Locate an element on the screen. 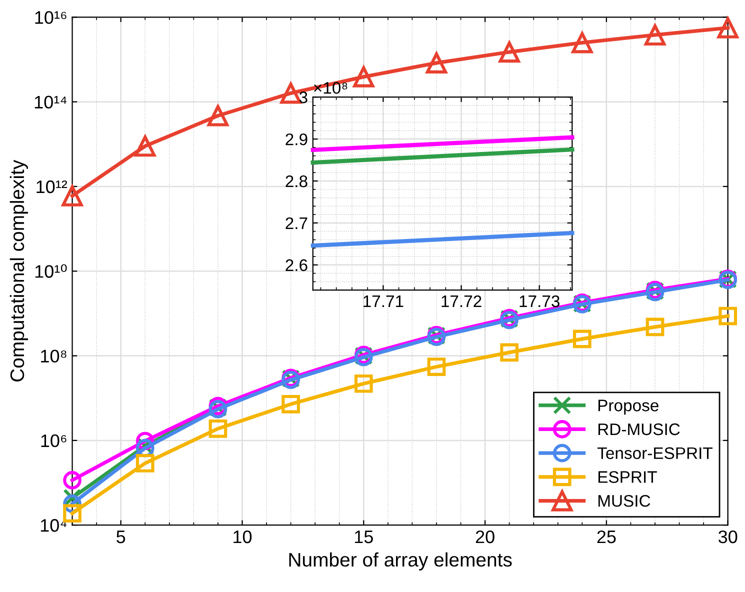  legend-label: RD-MUSIC is located at coordinates (639, 429).